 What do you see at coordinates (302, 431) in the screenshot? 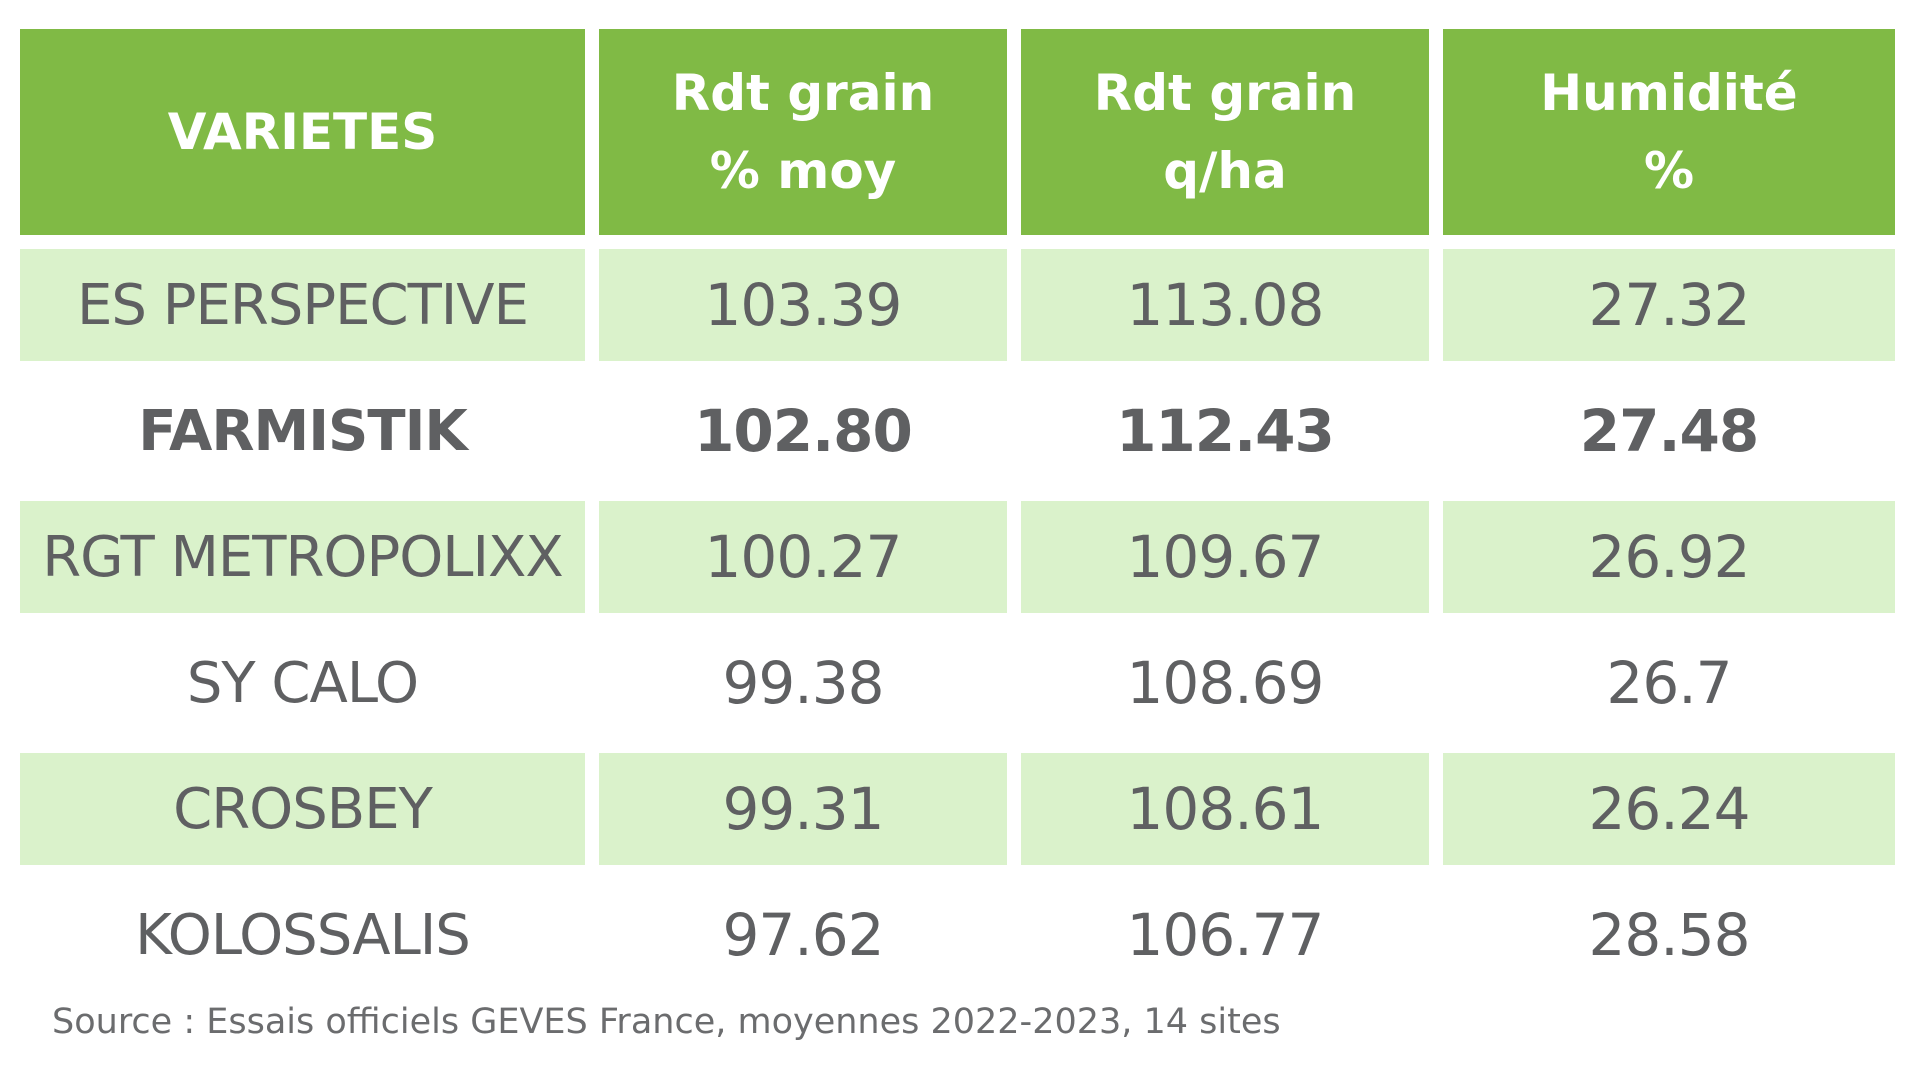
I see `cell-variety: FARMISTIK` at bounding box center [302, 431].